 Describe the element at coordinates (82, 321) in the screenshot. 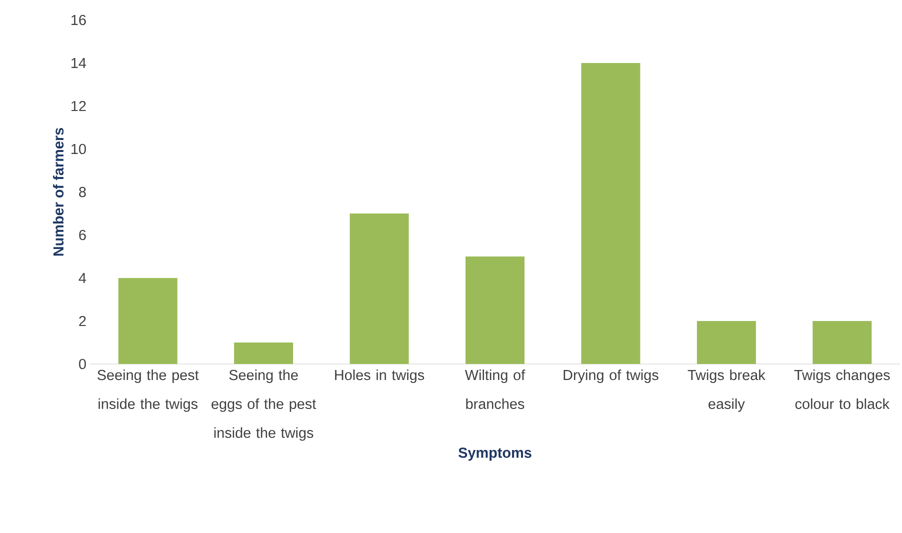

I see `y-tick-label: 2` at that location.